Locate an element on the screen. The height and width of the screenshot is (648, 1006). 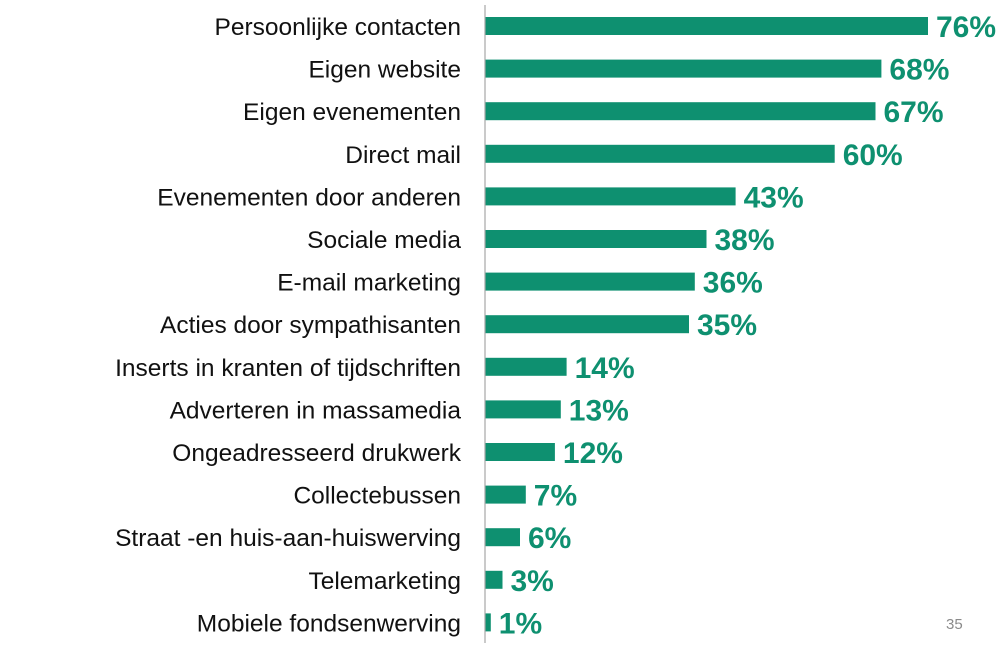
category-label: Eigen website is located at coordinates (384, 70).